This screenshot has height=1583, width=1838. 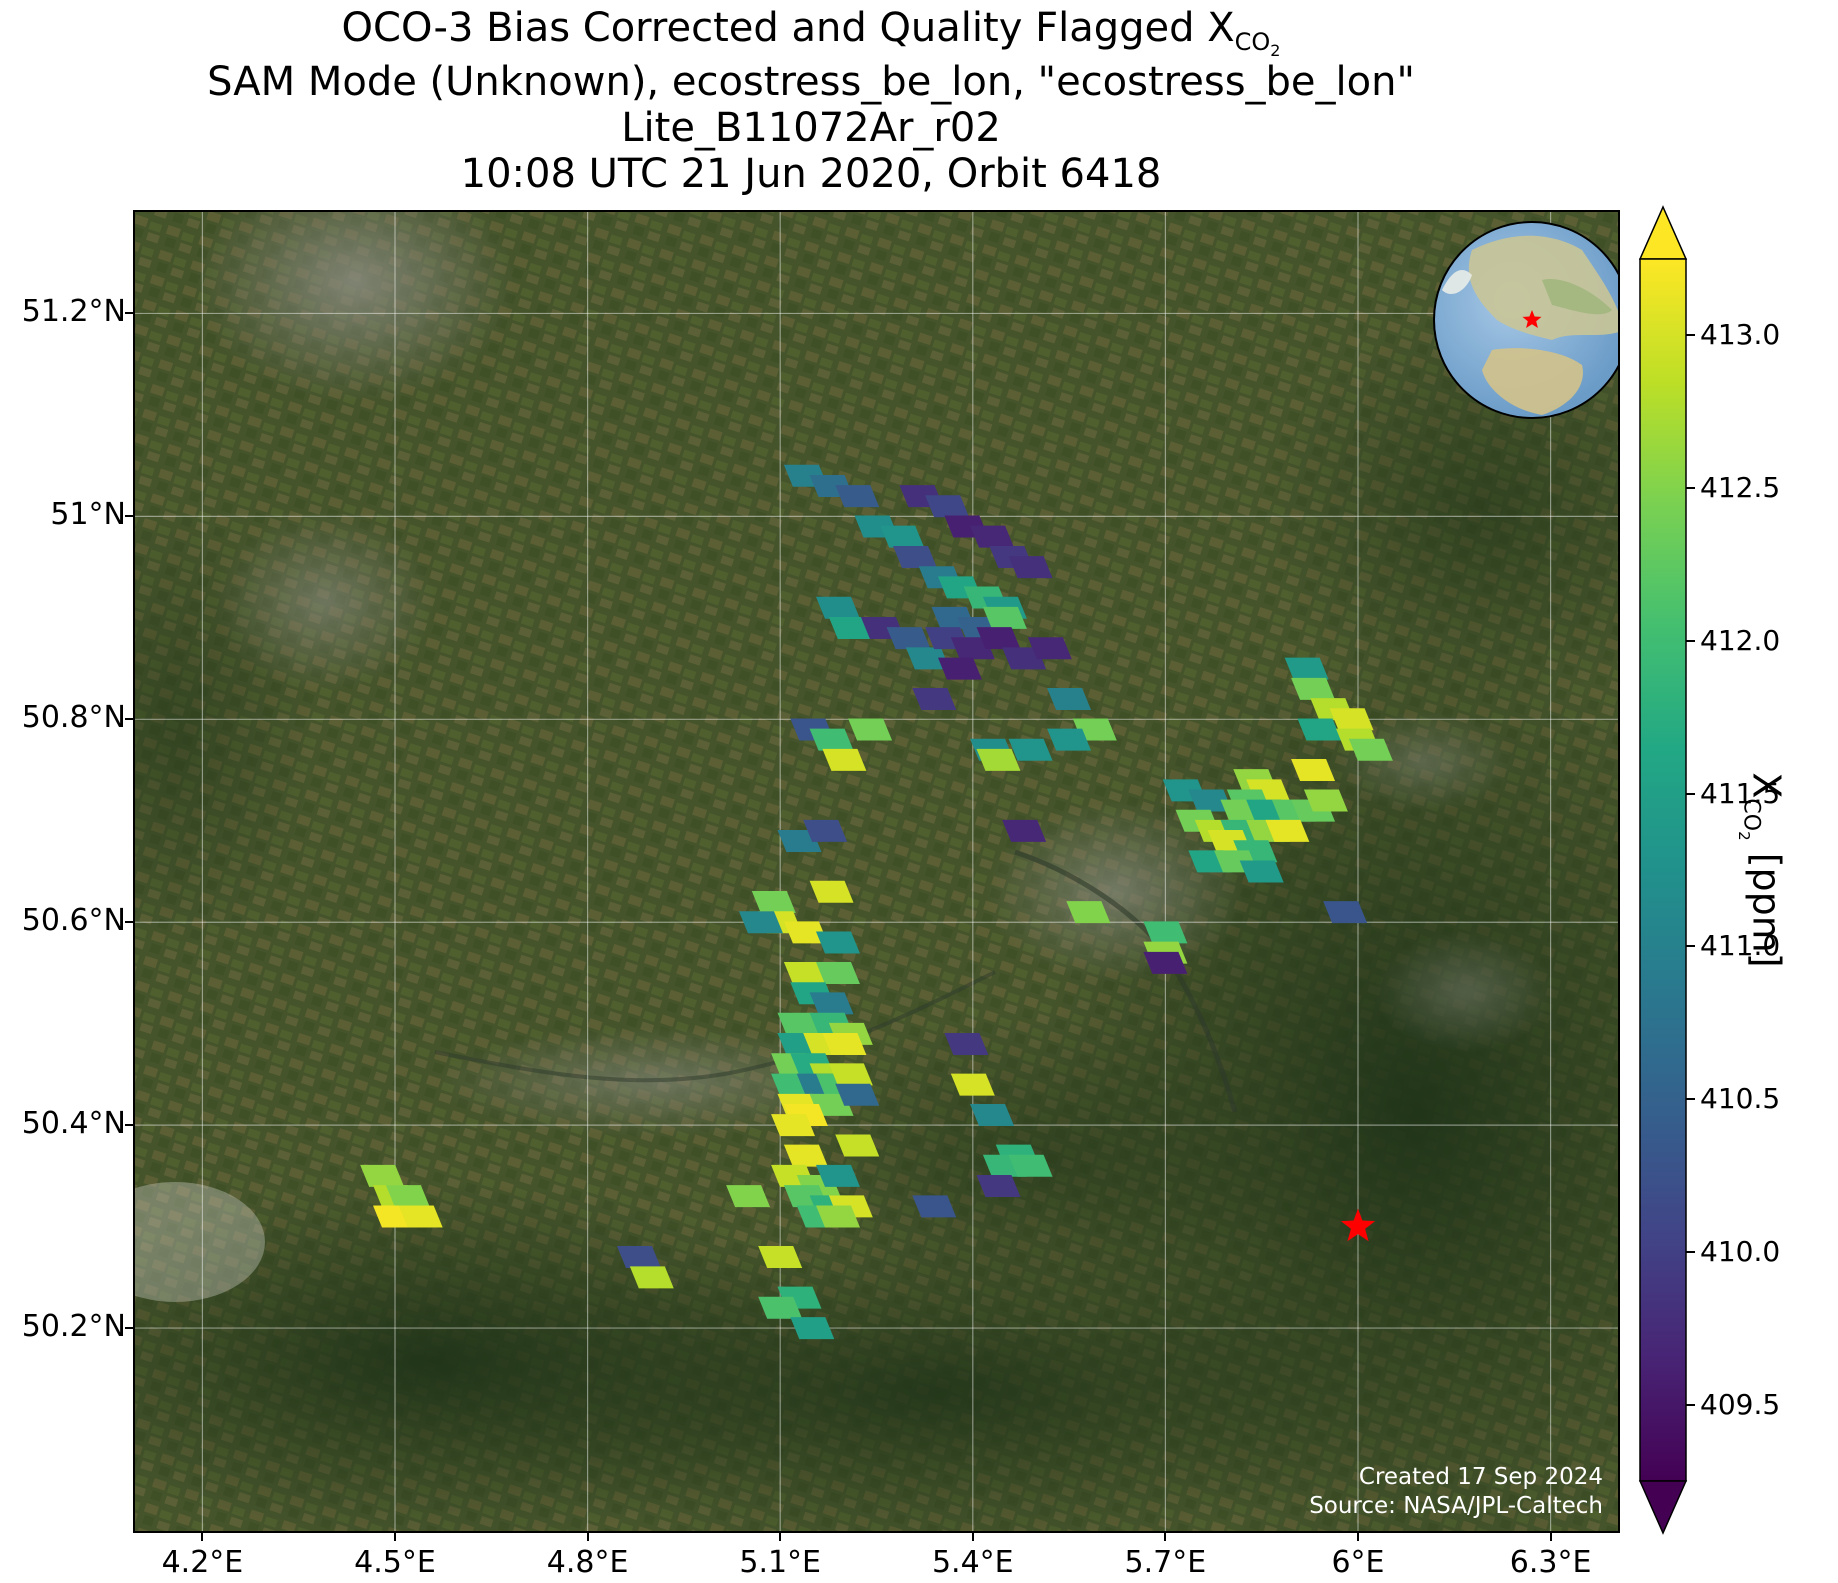 What do you see at coordinates (1740, 1251) in the screenshot?
I see `colorbar-tick-label: 410.0` at bounding box center [1740, 1251].